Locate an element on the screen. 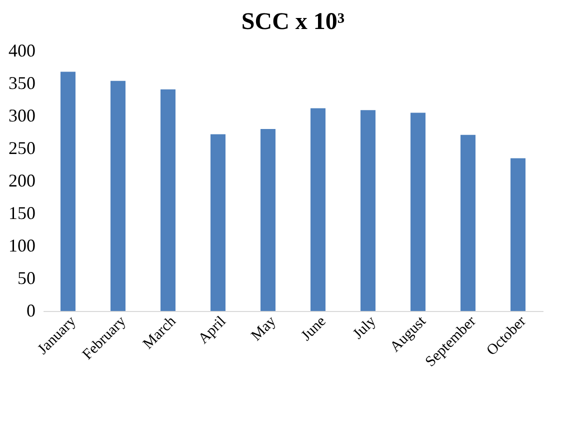 This screenshot has height=427, width=572. y-tick-label: 400 is located at coordinates (22, 50).